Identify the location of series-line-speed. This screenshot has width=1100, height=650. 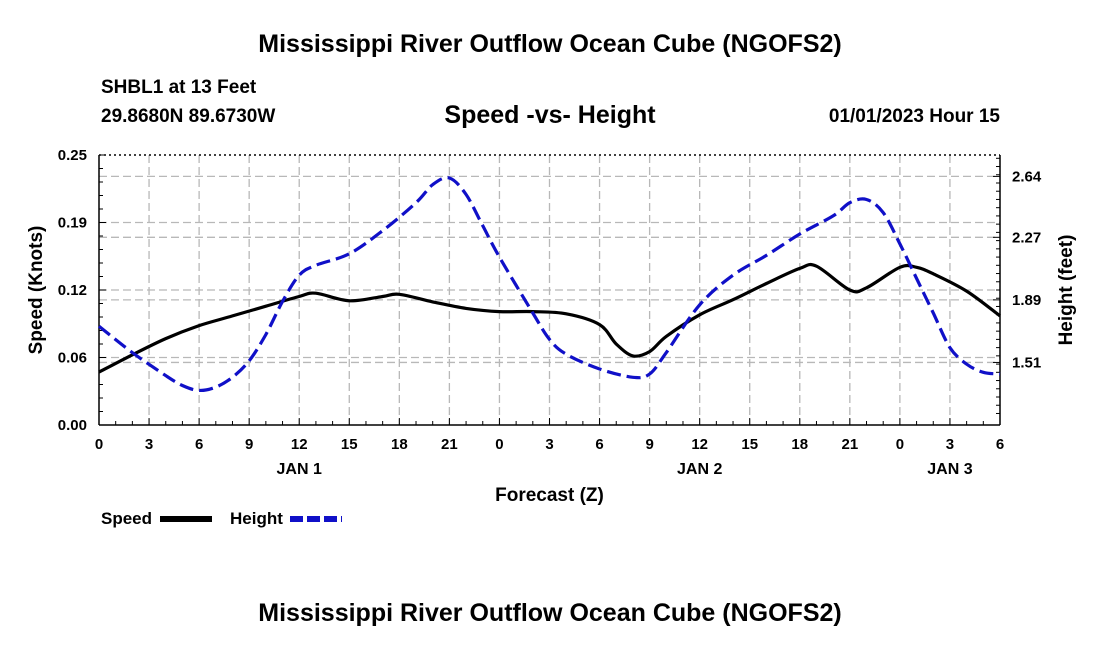
(549, 318).